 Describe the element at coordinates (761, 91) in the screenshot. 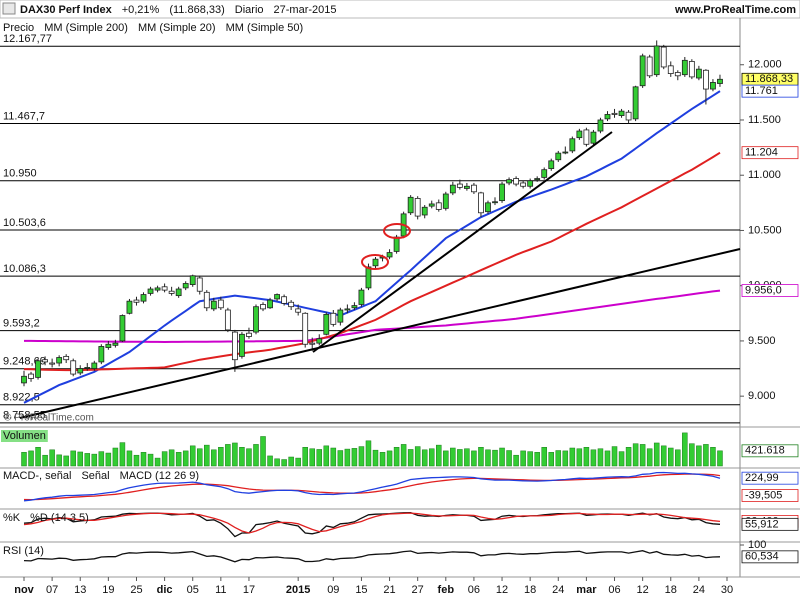

I see `value-tag: 11.761` at that location.